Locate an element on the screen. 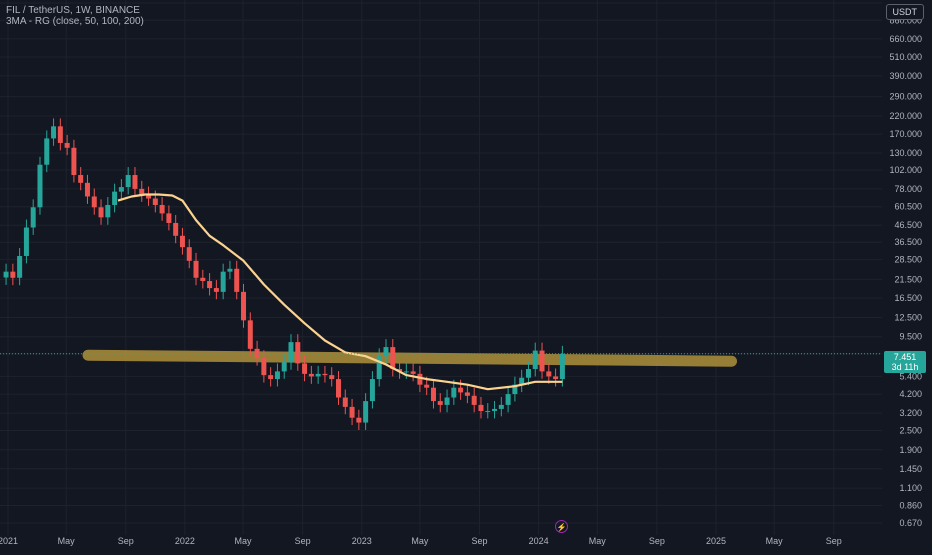 The height and width of the screenshot is (555, 932). y-tick-label: 0.860 is located at coordinates (910, 505).